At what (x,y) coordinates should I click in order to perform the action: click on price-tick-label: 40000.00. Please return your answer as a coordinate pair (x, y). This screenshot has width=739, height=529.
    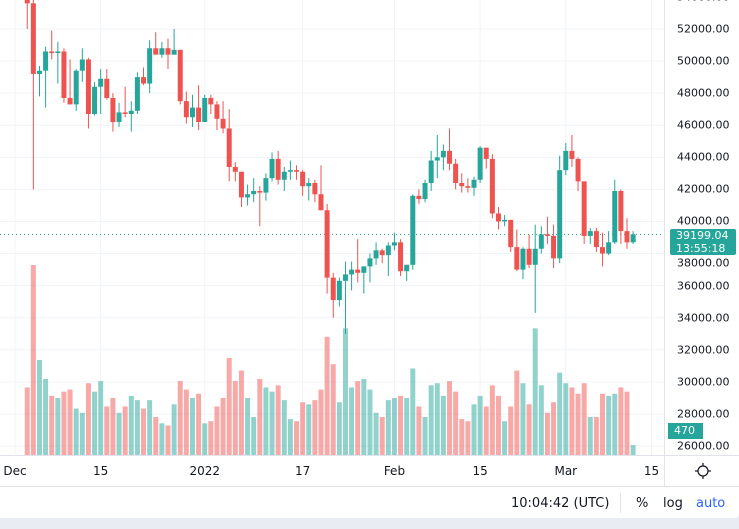
    Looking at the image, I should click on (703, 221).